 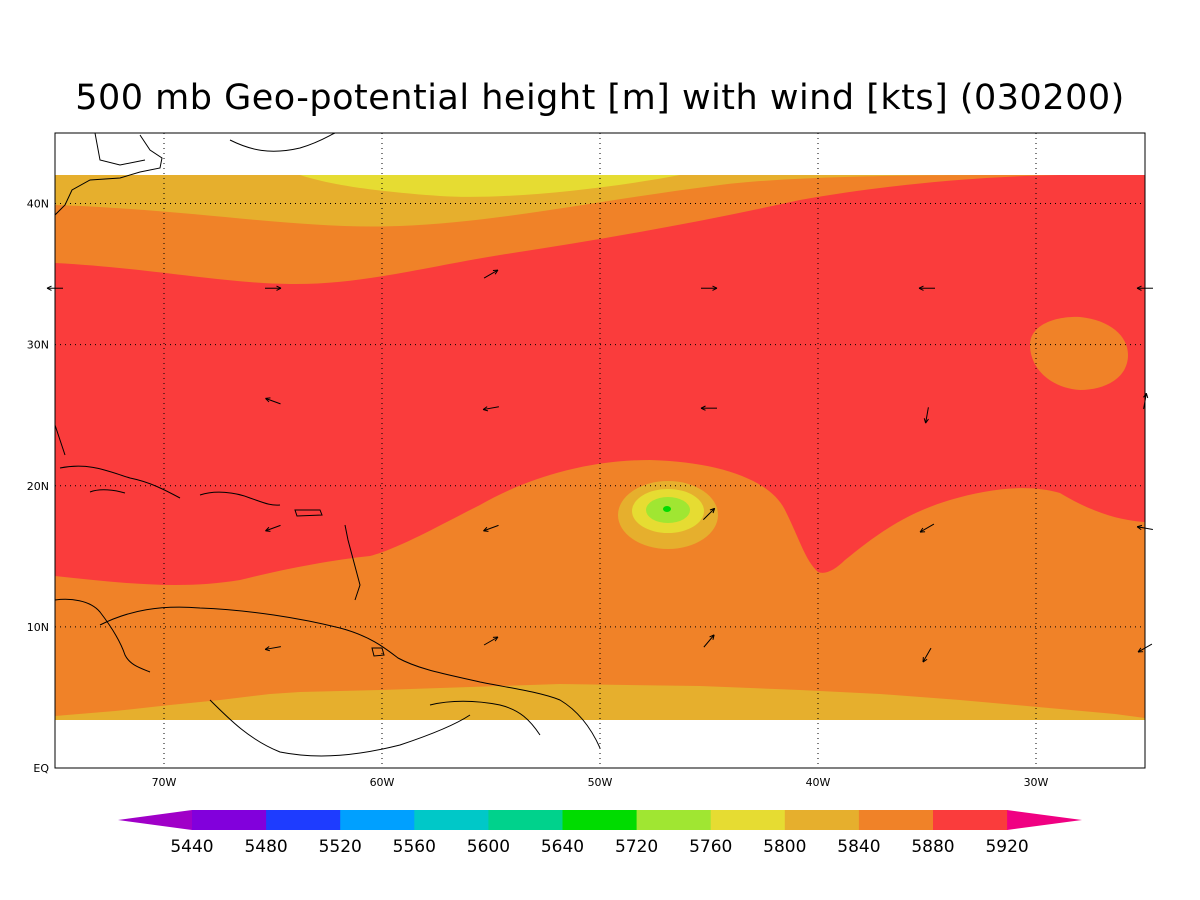 What do you see at coordinates (103, 635) in the screenshot?
I see `coastline-central-america` at bounding box center [103, 635].